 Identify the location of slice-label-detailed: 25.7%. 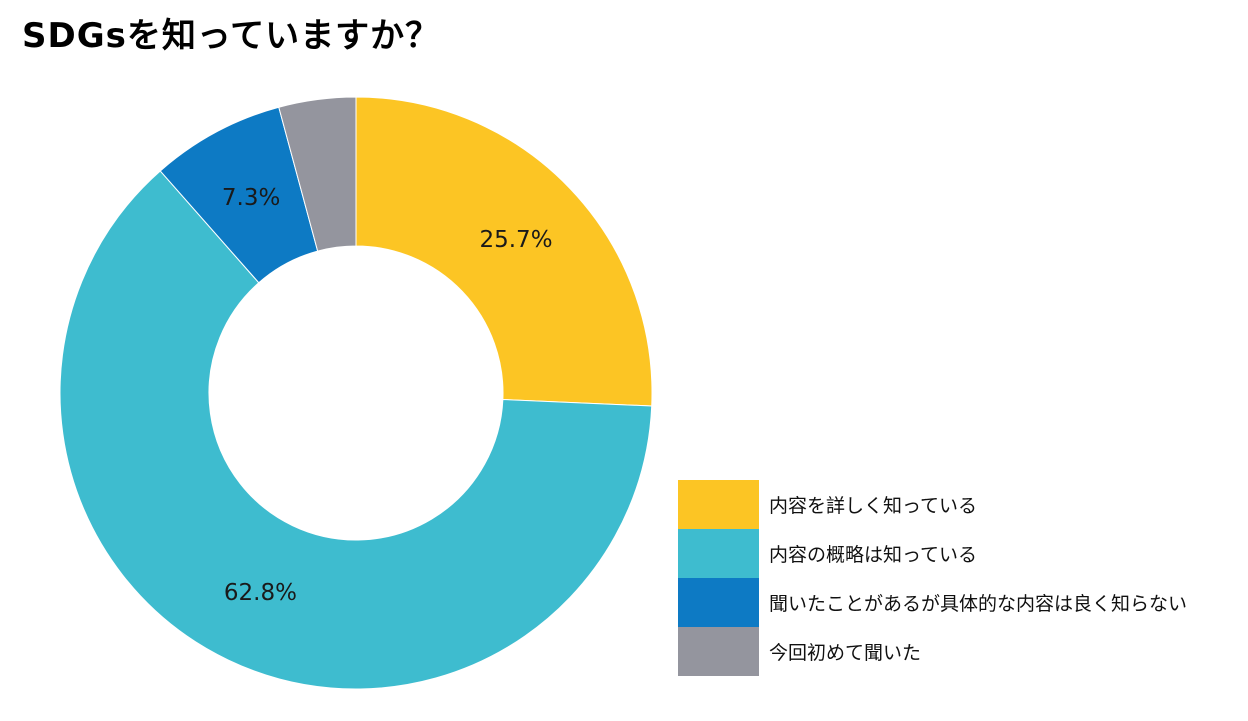
(515, 240).